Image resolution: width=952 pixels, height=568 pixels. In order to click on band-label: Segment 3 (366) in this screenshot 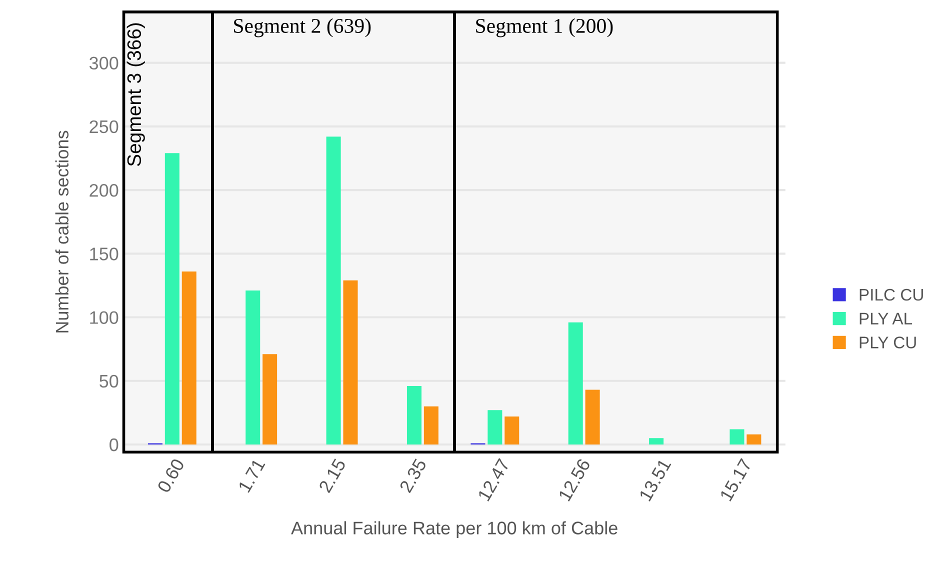, I will do `click(135, 94)`.